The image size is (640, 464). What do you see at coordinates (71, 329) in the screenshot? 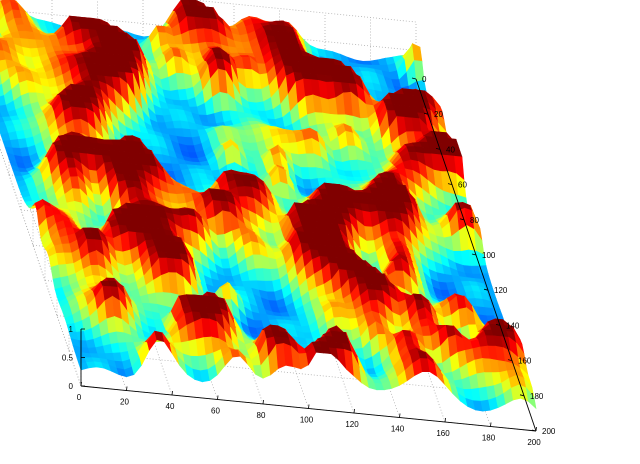
I see `z-tick-label: 1` at bounding box center [71, 329].